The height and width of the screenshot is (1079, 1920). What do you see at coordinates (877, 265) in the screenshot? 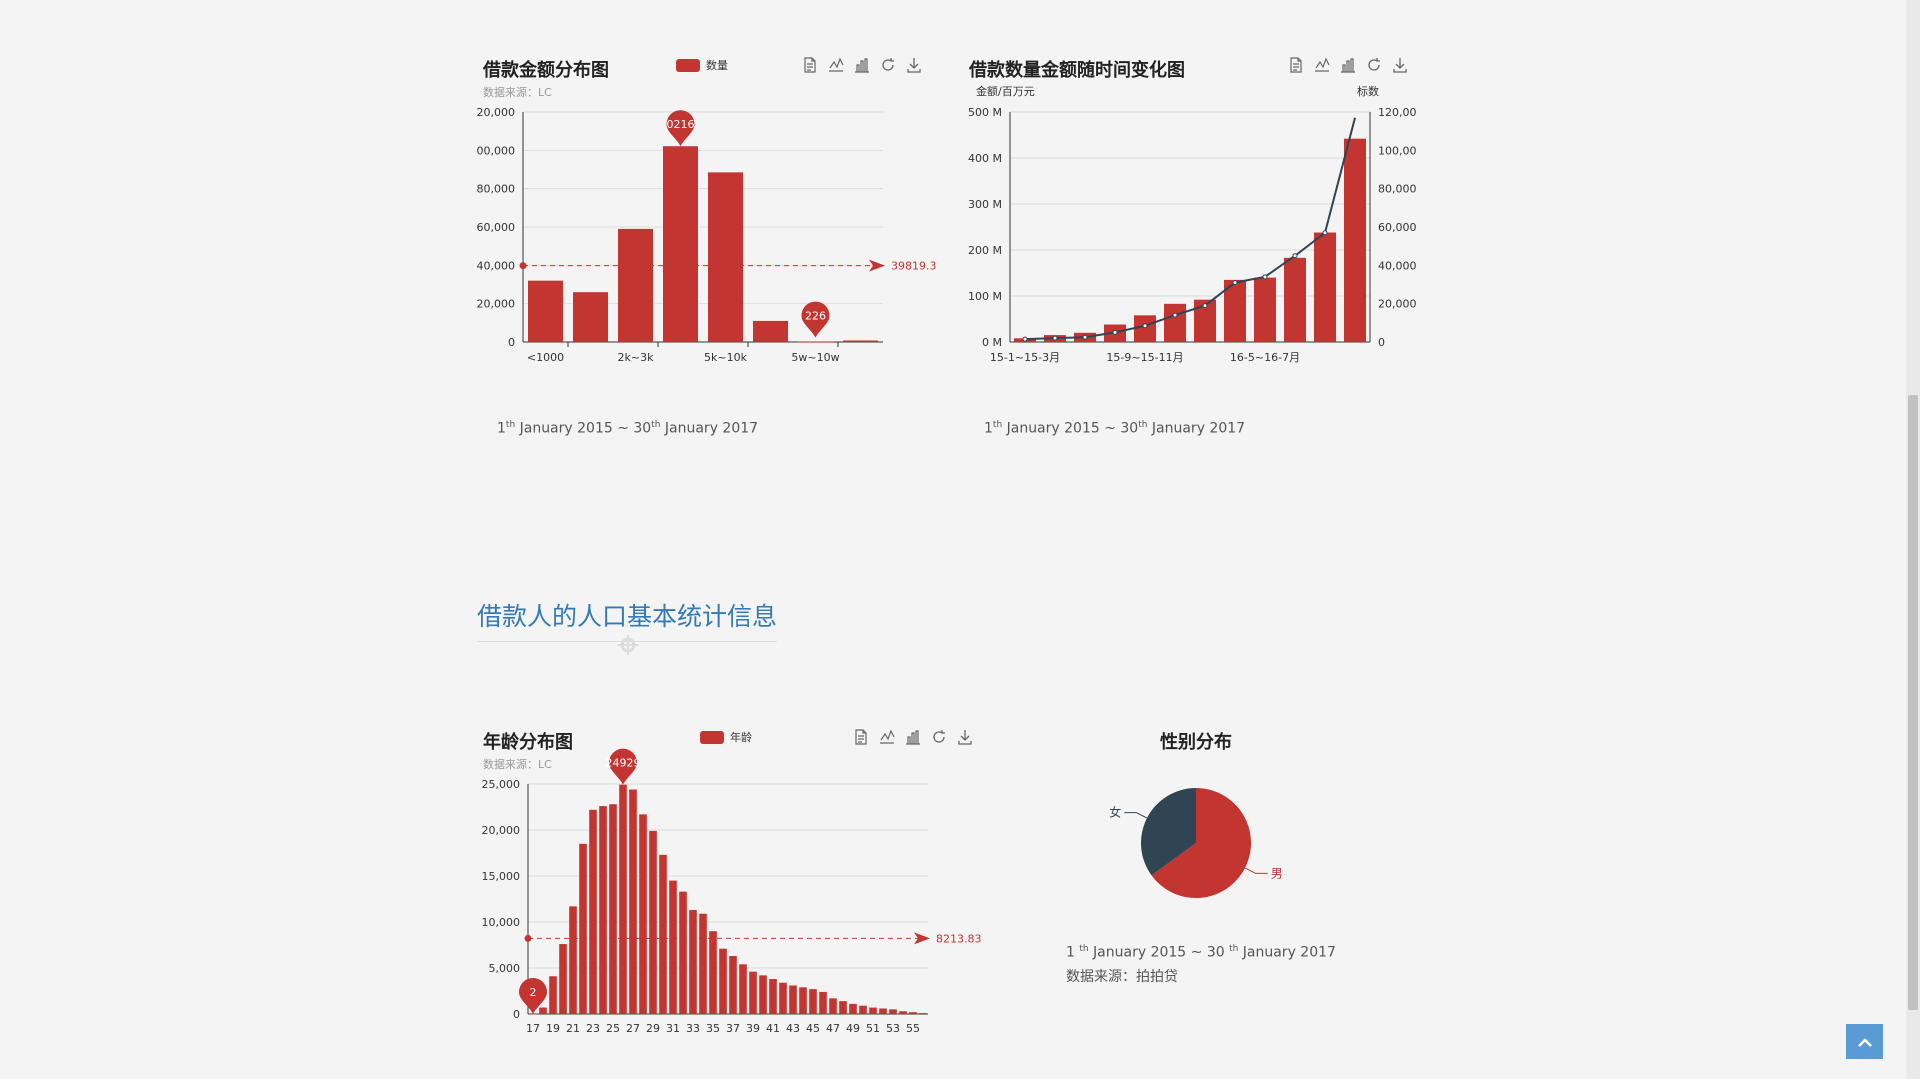
I see `mark-line-arrow` at bounding box center [877, 265].